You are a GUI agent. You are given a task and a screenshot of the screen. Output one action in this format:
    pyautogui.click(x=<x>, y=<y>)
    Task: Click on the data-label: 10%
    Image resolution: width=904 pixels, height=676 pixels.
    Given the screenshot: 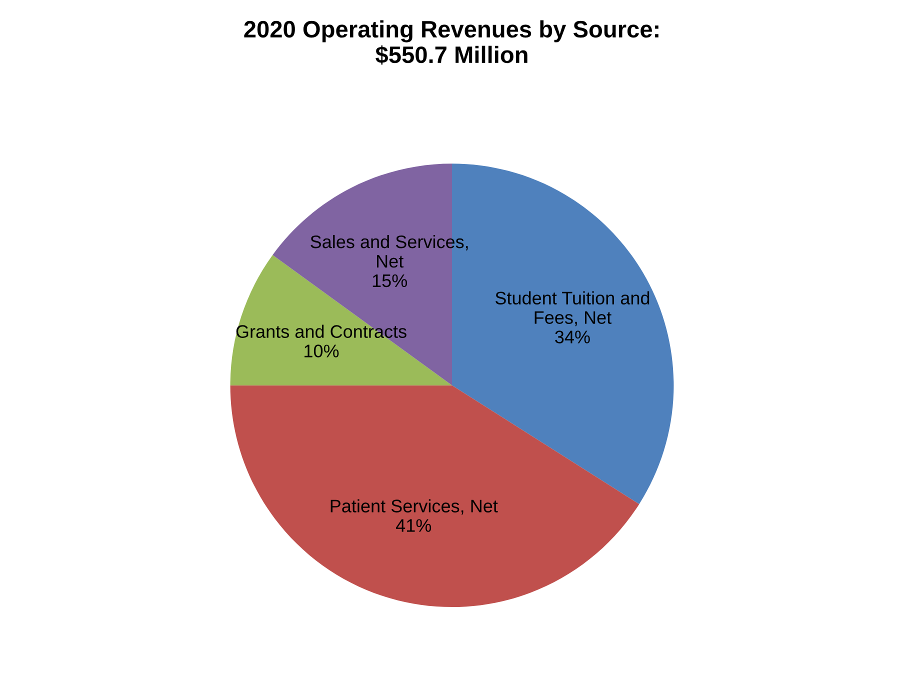 What is the action you would take?
    pyautogui.click(x=321, y=351)
    